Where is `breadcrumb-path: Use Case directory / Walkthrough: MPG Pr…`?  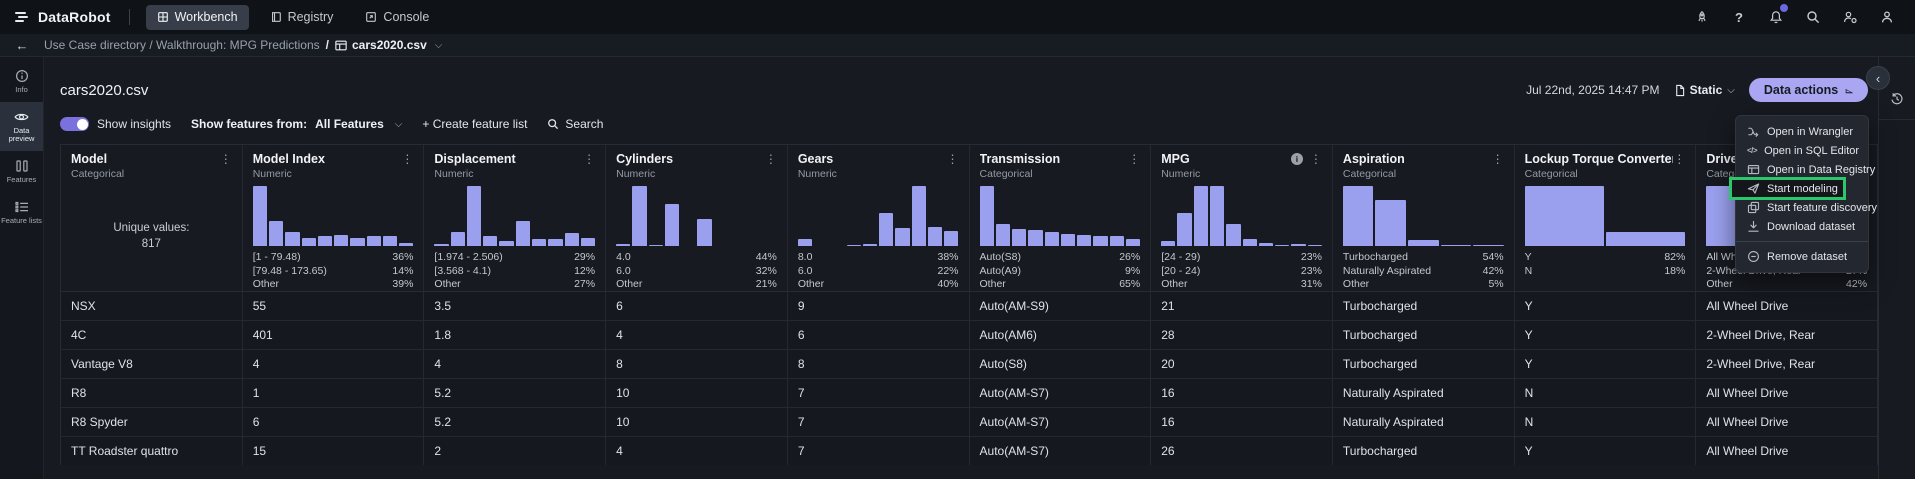 breadcrumb-path: Use Case directory / Walkthrough: MPG Pr… is located at coordinates (182, 45).